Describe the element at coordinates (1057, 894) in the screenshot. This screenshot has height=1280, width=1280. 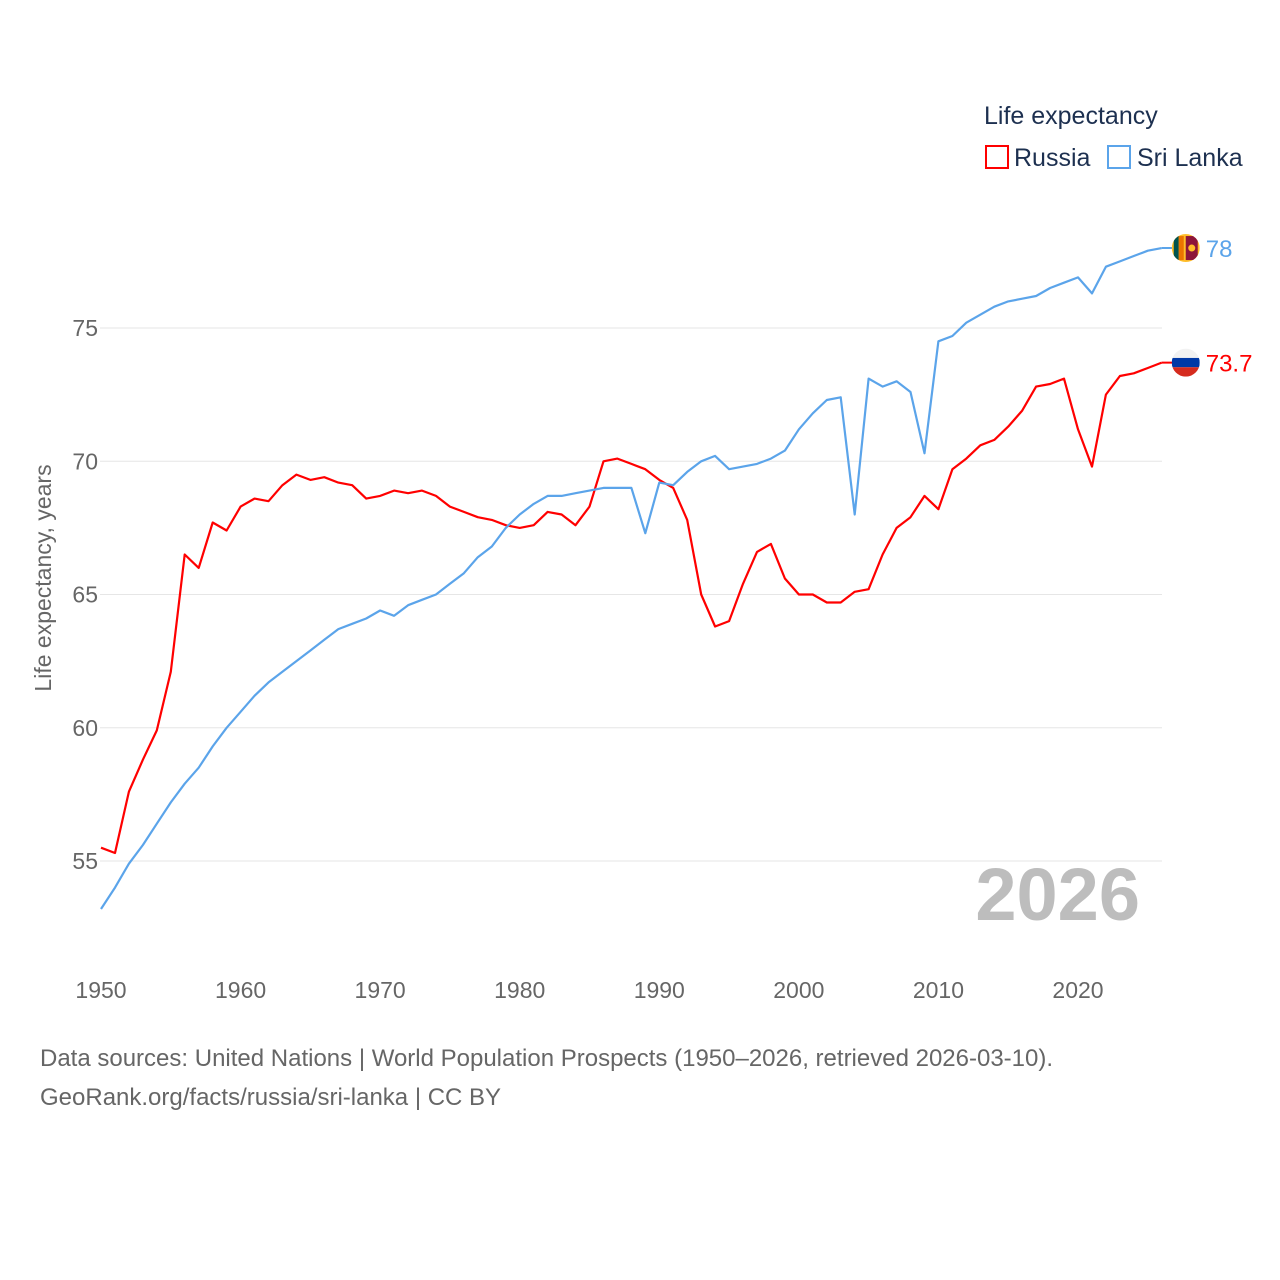
I see `year-watermark: 2026` at that location.